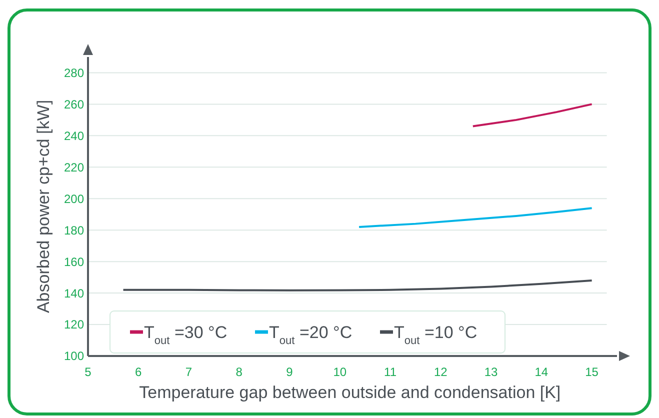 The image size is (659, 418). Describe the element at coordinates (290, 372) in the screenshot. I see `x-tick-label: 9` at that location.